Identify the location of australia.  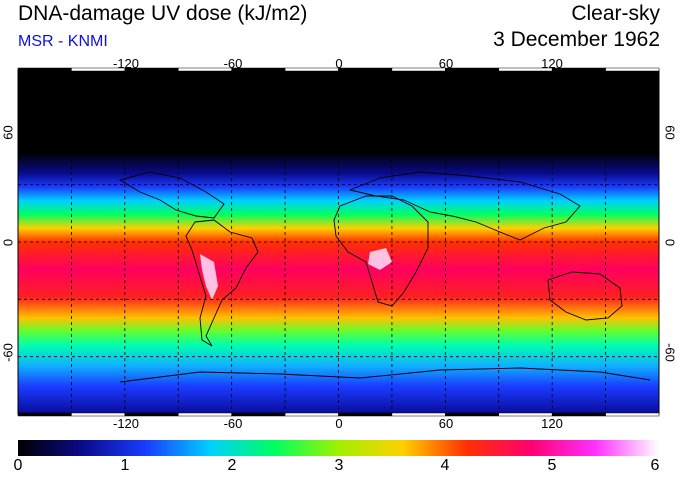
(585, 296).